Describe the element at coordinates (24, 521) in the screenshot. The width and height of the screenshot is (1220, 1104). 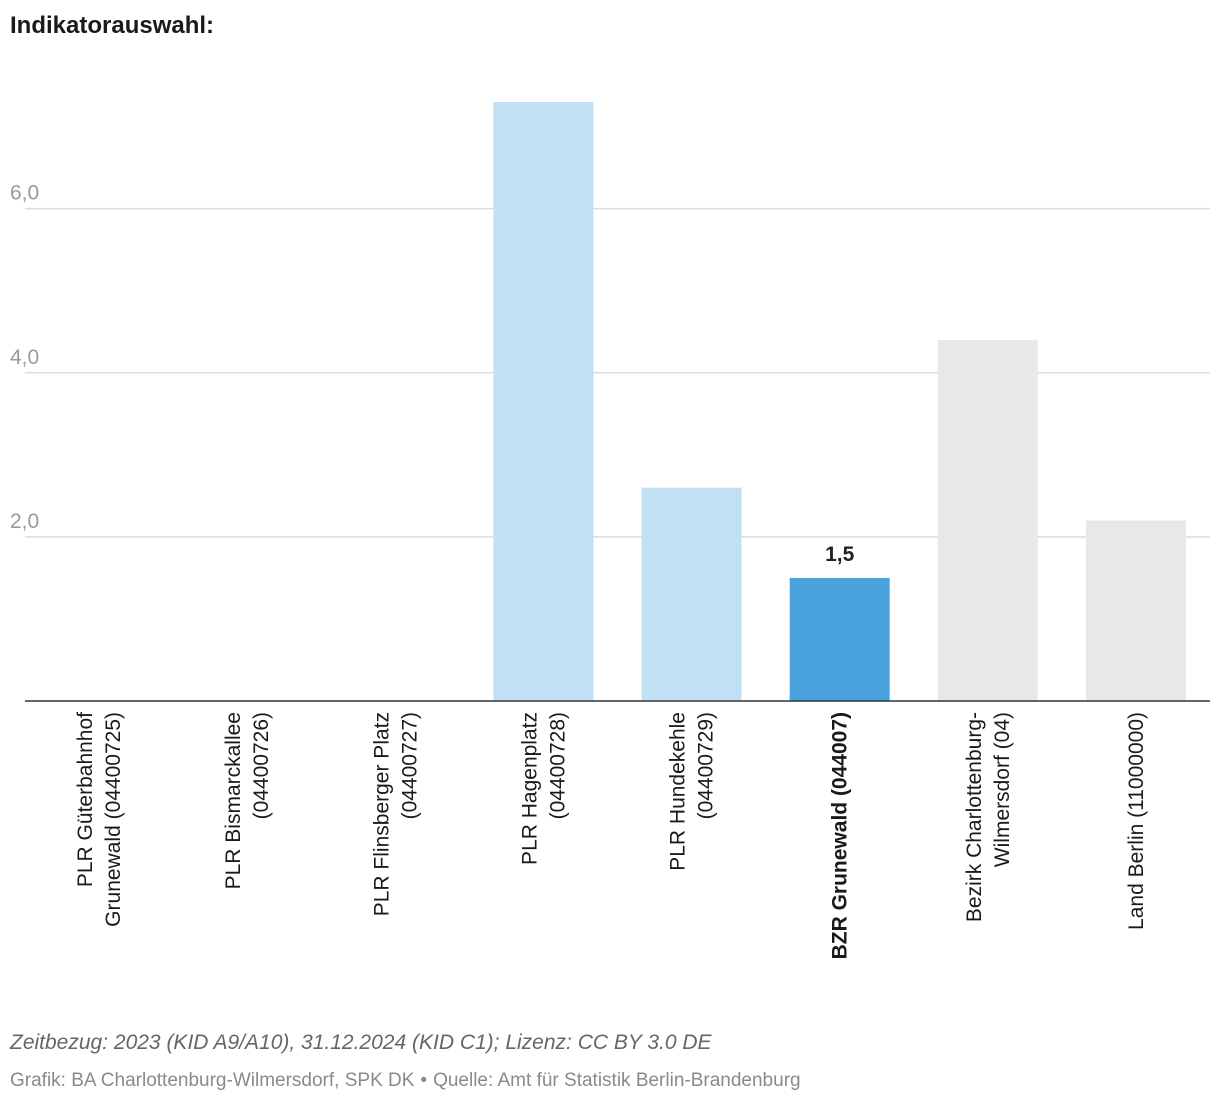
I see `y-tick-label: 2,0` at that location.